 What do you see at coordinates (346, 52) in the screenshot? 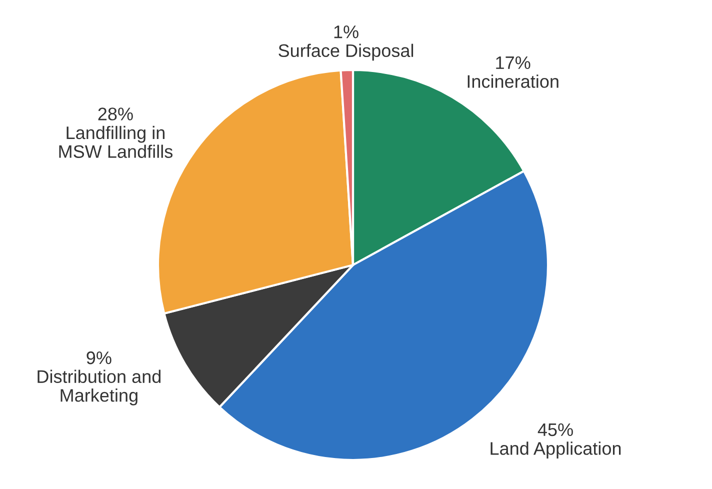
I see `slice-label: Surface Disposal` at bounding box center [346, 52].